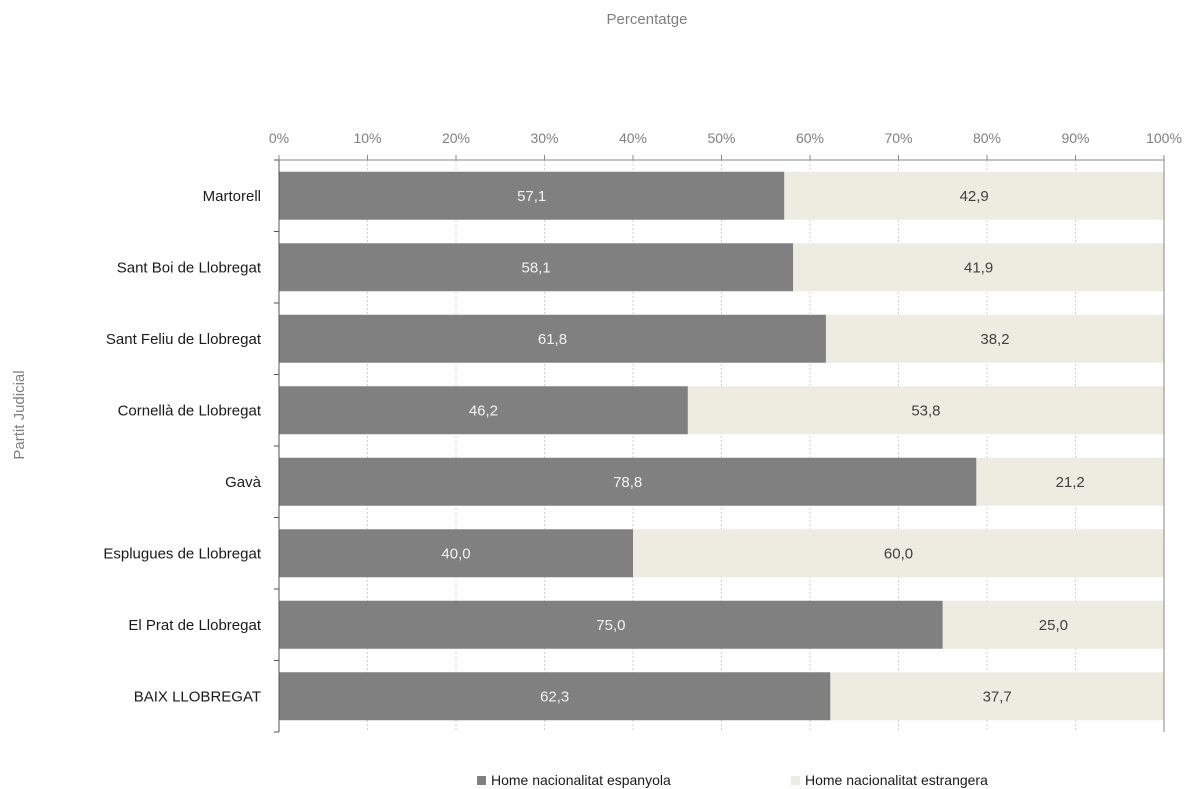 The image size is (1185, 789). Describe the element at coordinates (19, 414) in the screenshot. I see `y-axis-title: Partit Judicial` at that location.